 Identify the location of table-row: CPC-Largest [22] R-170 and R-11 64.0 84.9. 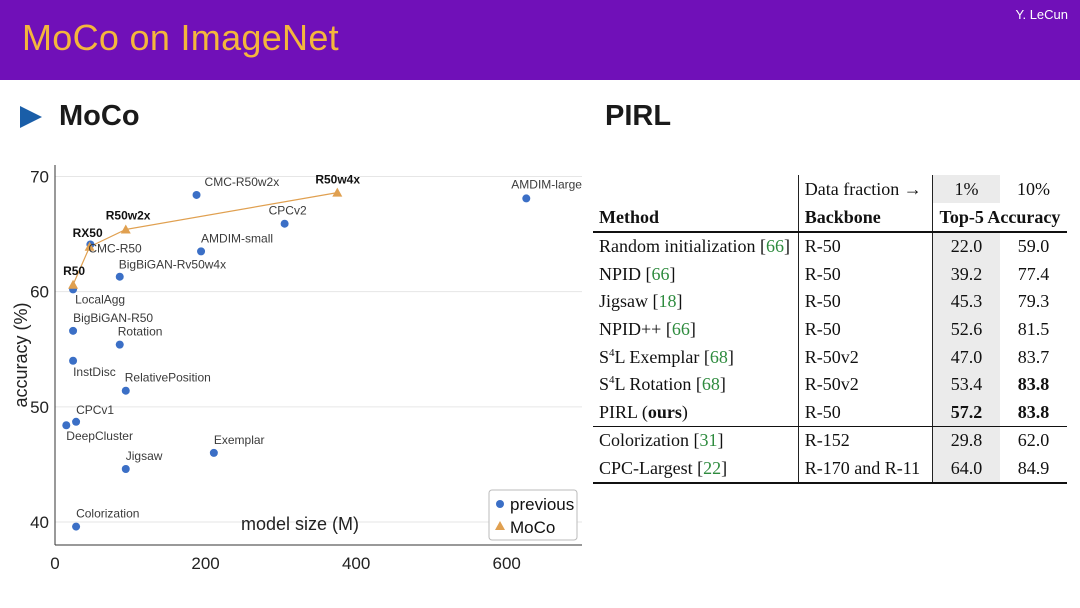
(830, 469).